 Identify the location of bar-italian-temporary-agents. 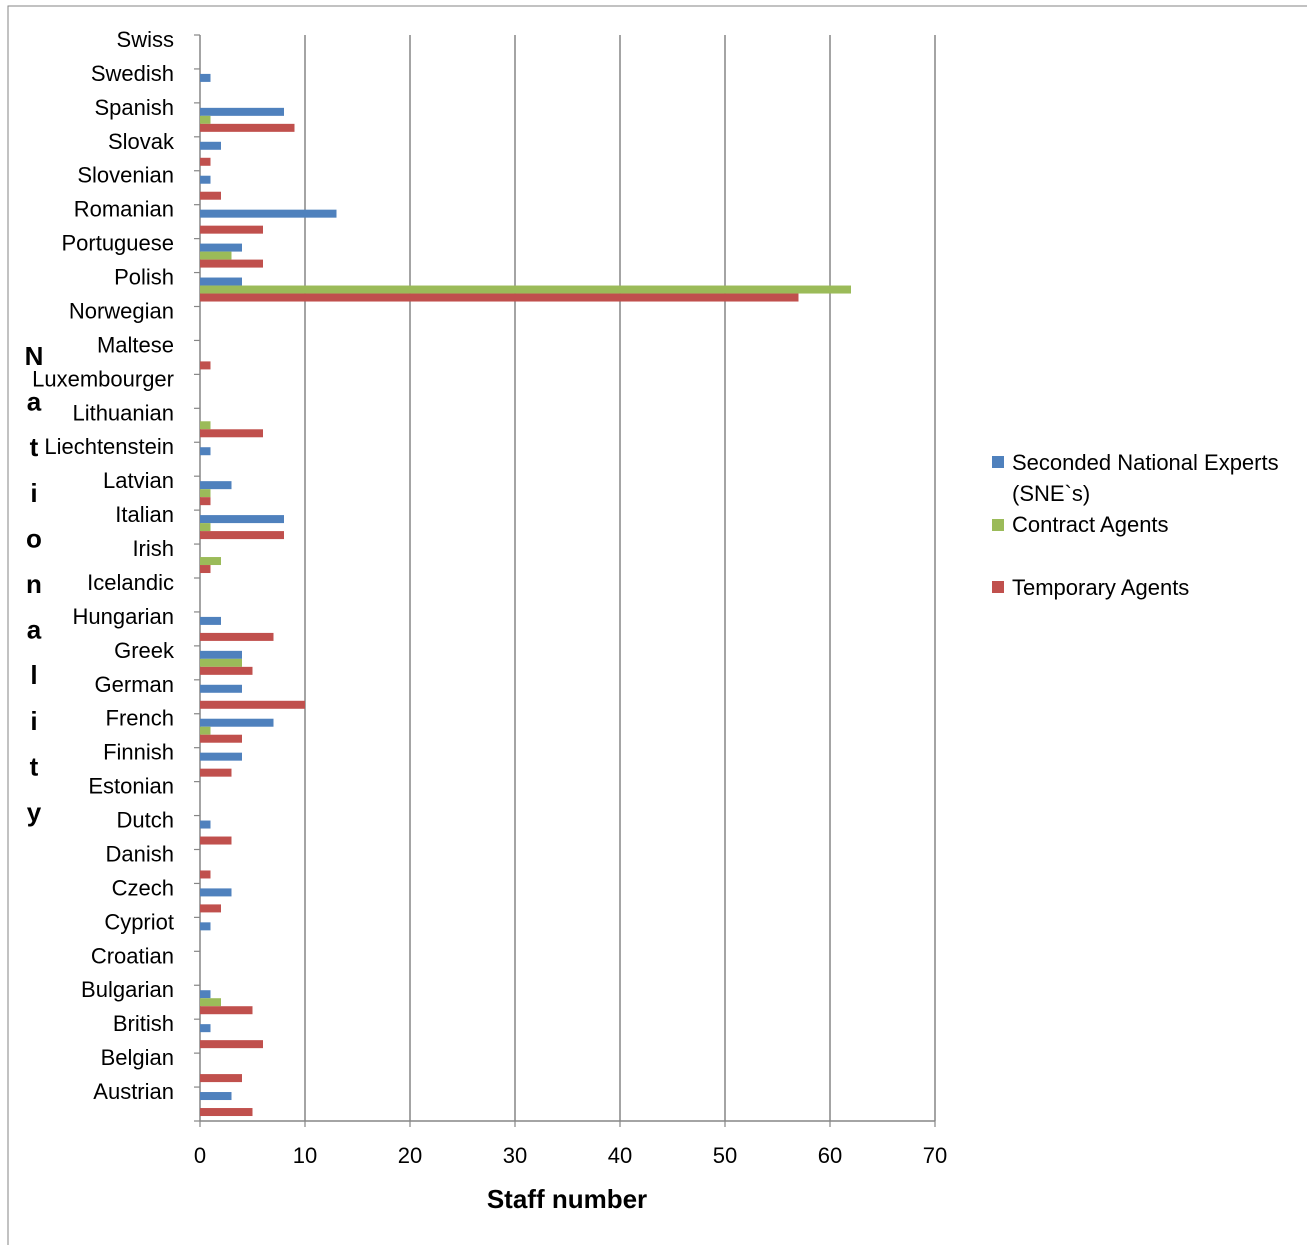
(242, 535).